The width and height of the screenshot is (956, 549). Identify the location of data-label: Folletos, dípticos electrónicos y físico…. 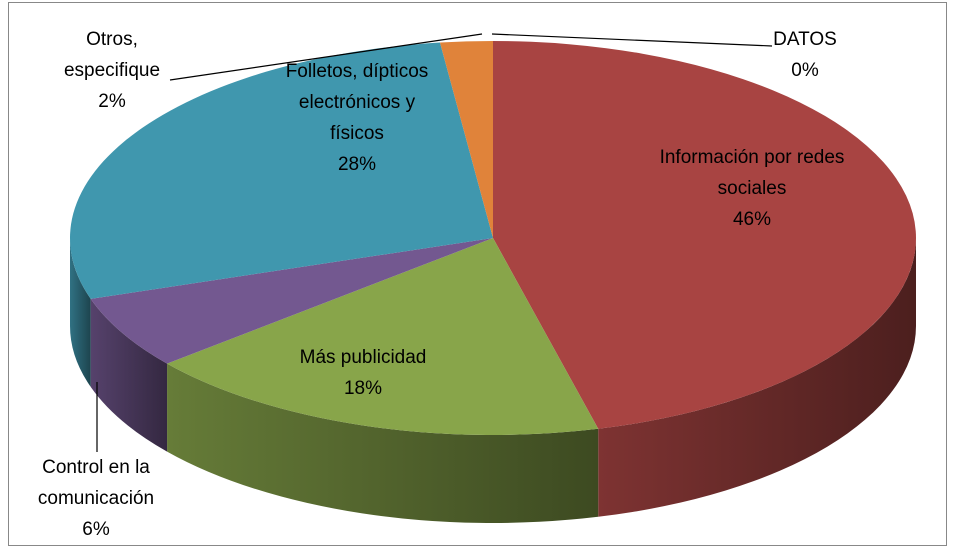
(357, 118).